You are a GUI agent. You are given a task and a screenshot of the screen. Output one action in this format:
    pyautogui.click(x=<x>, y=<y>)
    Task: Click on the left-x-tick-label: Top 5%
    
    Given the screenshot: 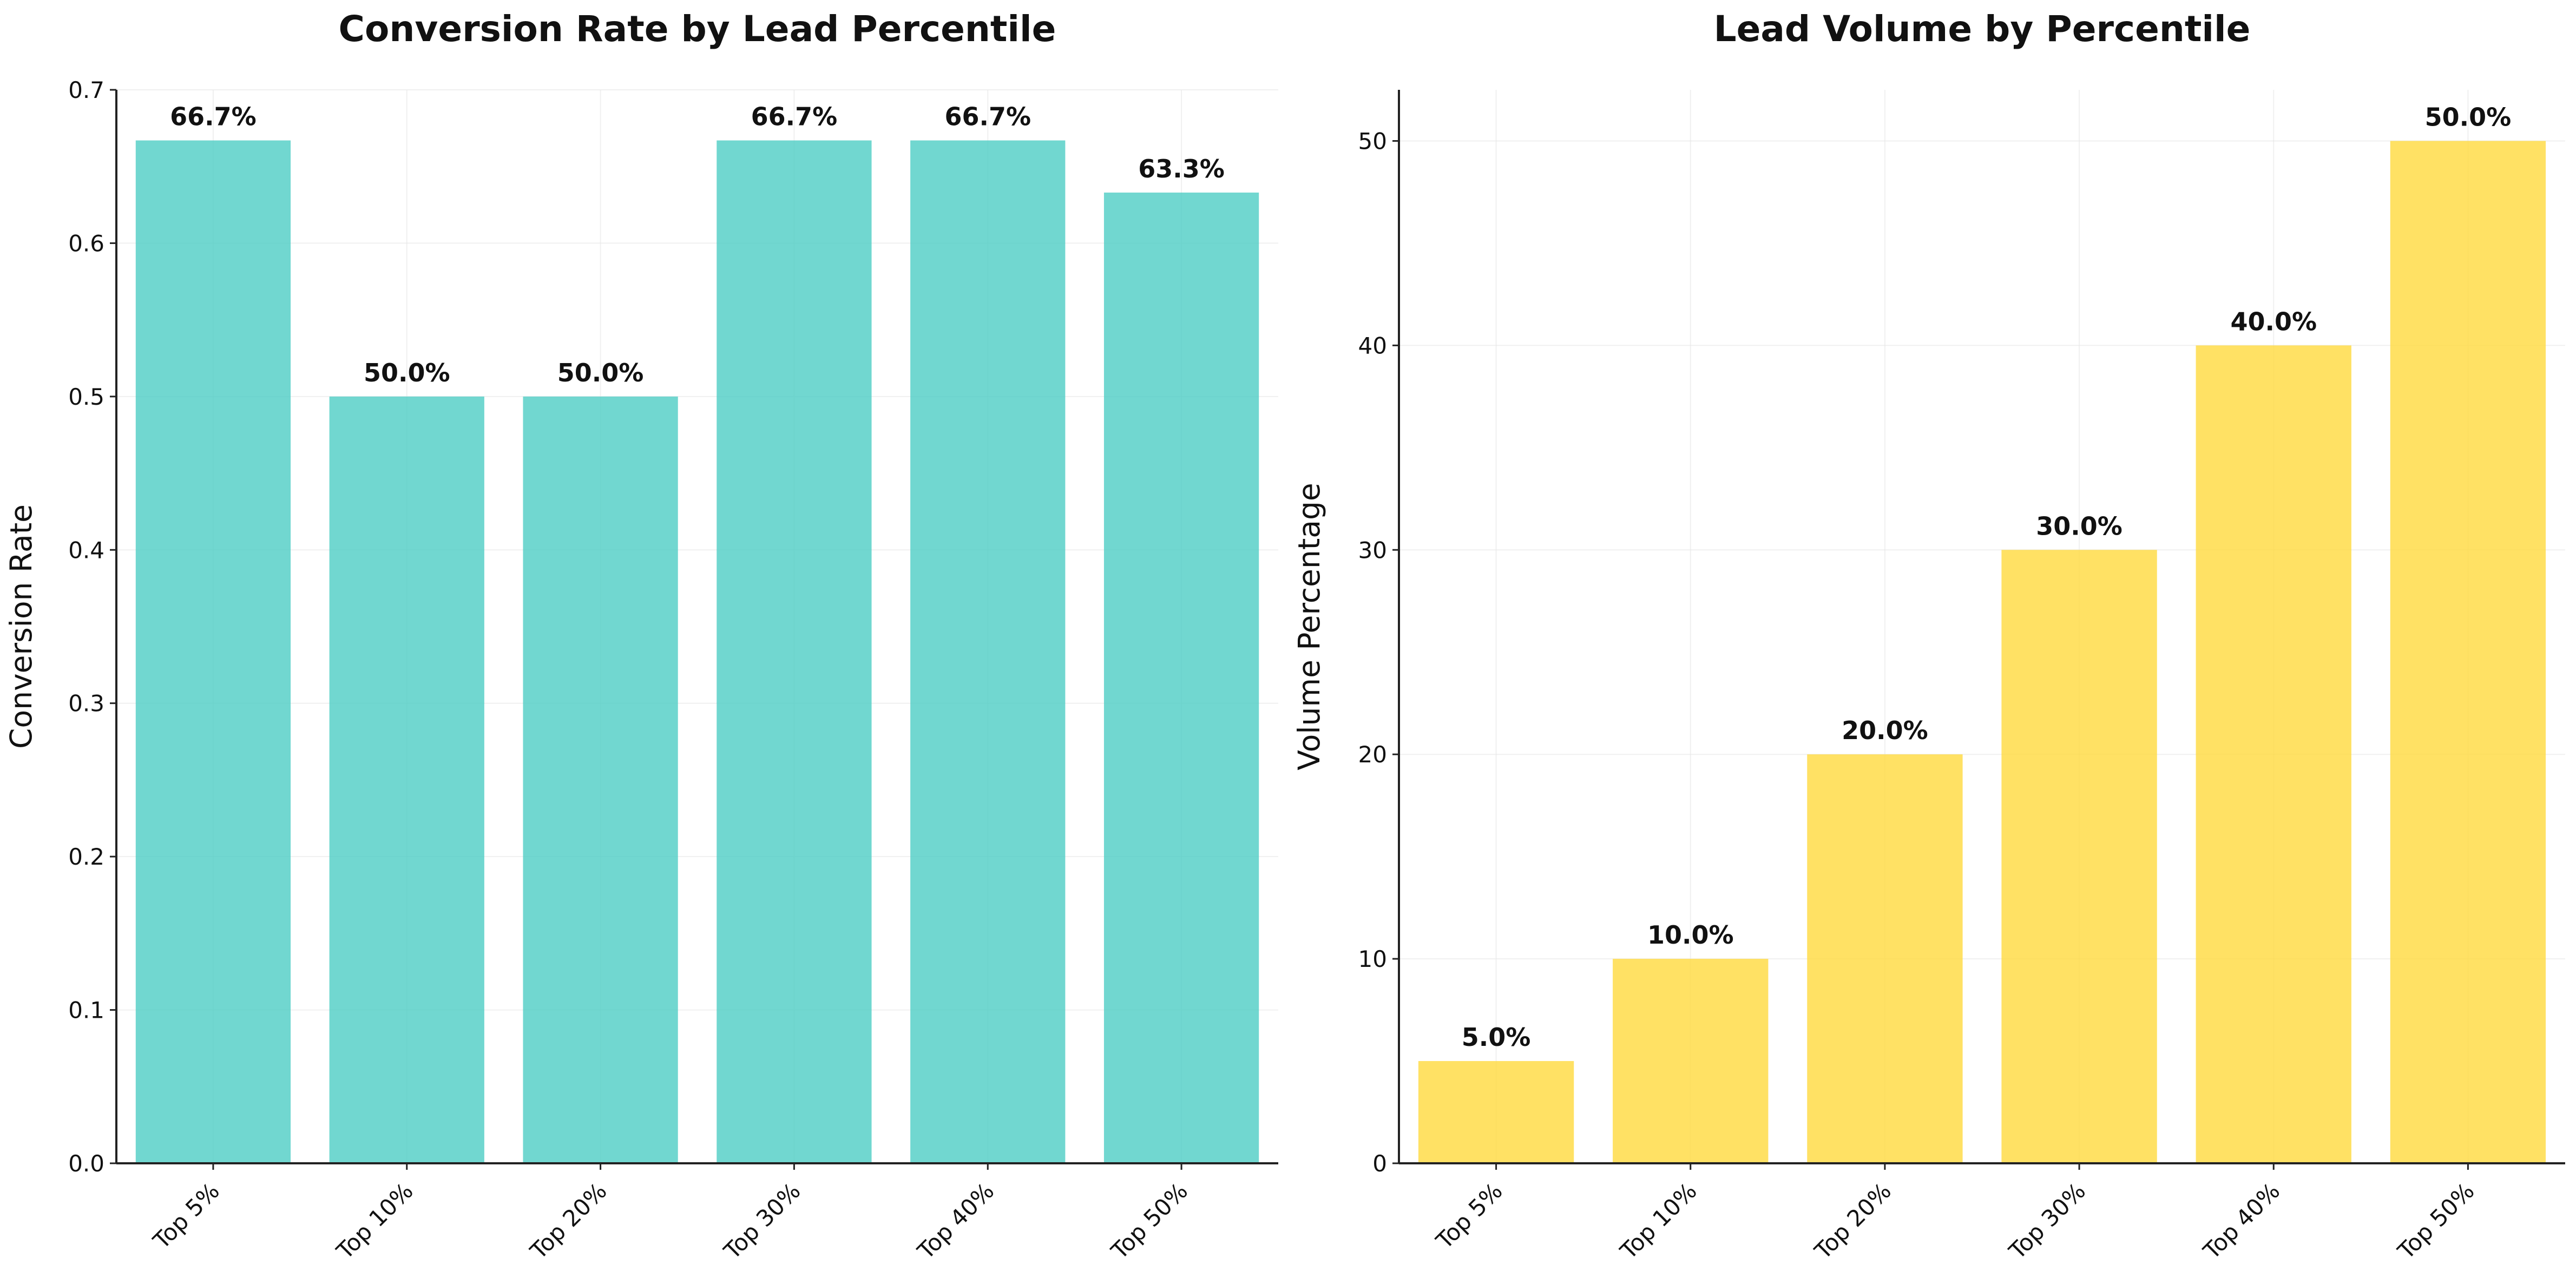 What is the action you would take?
    pyautogui.click(x=186, y=1215)
    